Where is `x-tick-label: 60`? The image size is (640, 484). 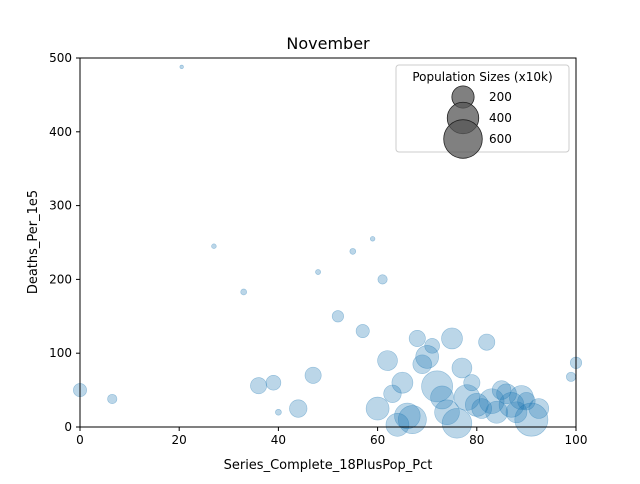
x-tick-label: 60 is located at coordinates (377, 440).